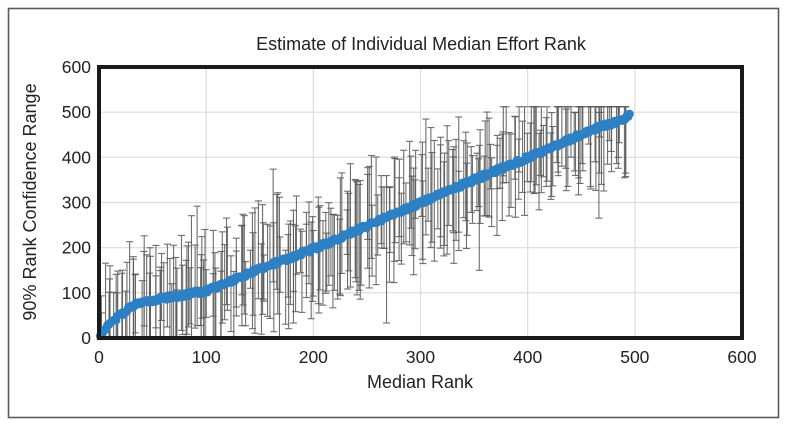 The image size is (787, 431). What do you see at coordinates (629, 114) in the screenshot?
I see `data-point` at bounding box center [629, 114].